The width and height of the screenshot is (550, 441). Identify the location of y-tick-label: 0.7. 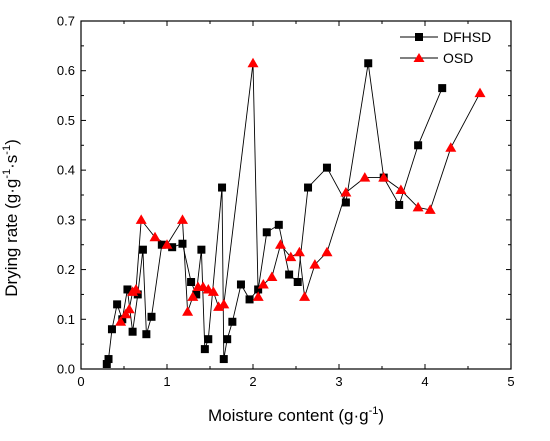
(66, 21).